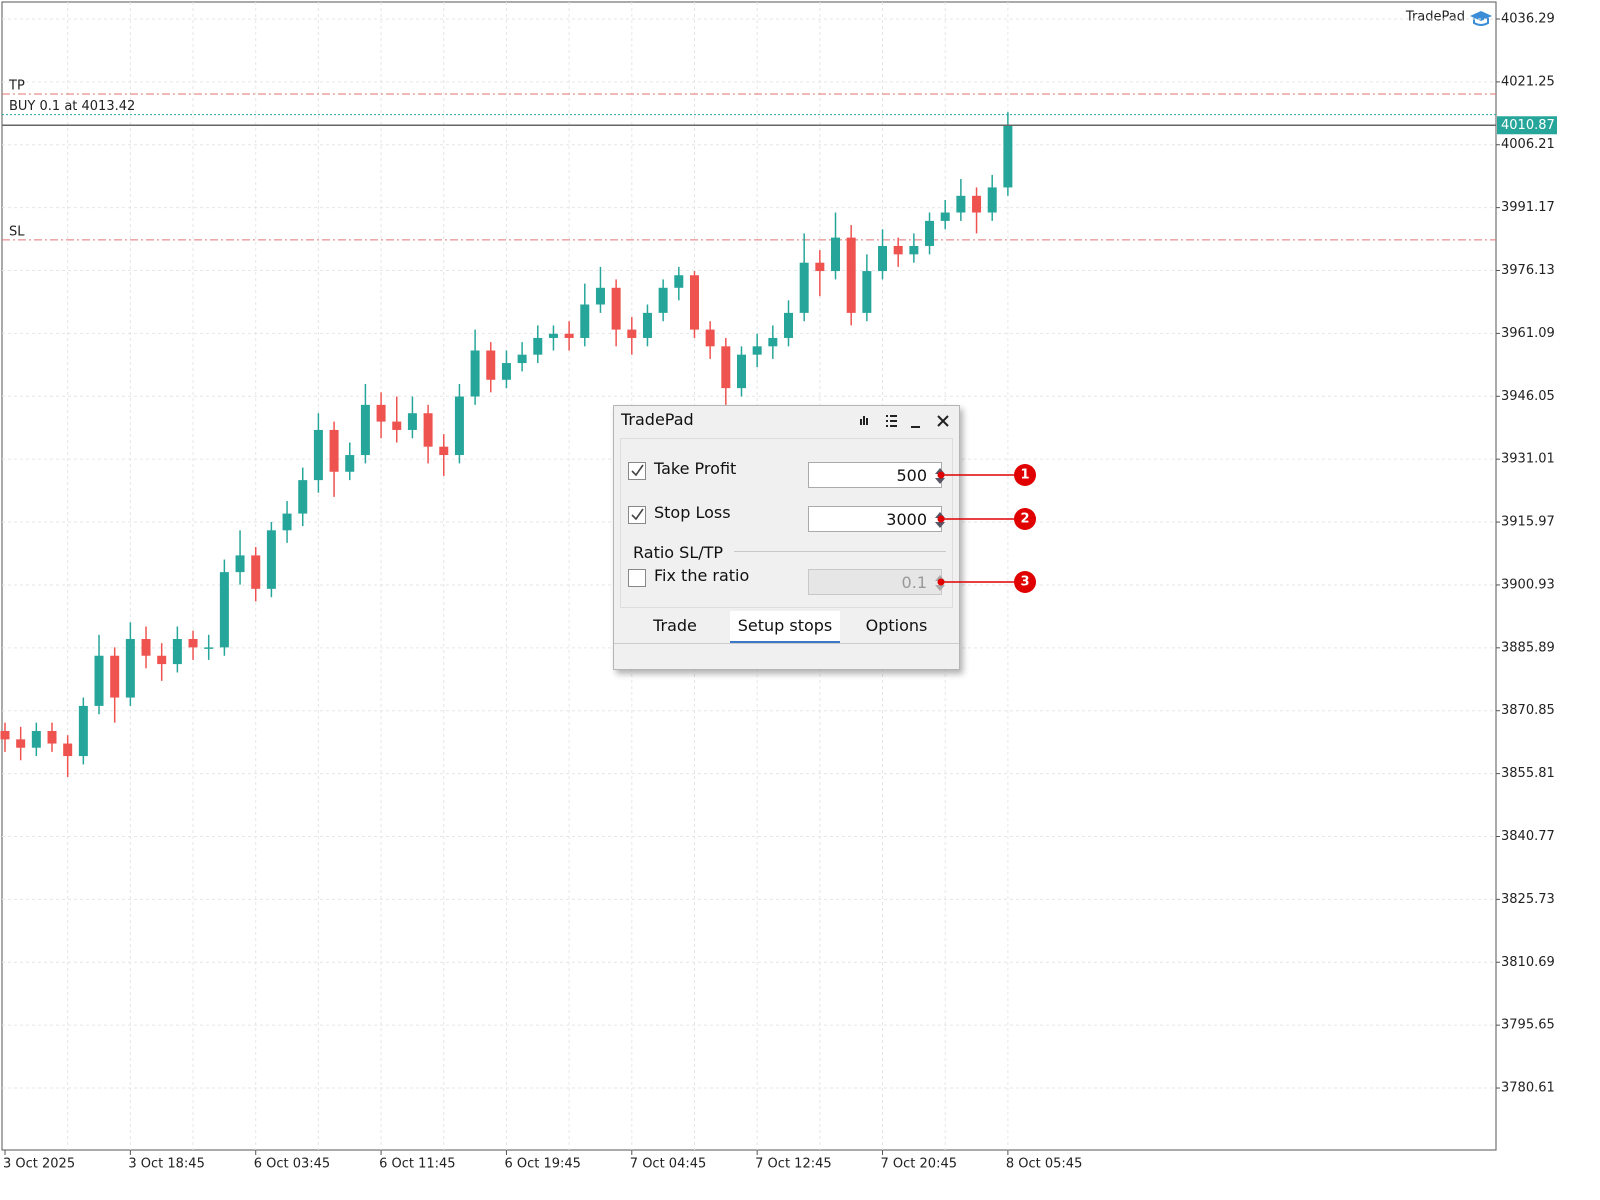  Describe the element at coordinates (1528, 270) in the screenshot. I see `y-tick-label: 3976.13` at that location.